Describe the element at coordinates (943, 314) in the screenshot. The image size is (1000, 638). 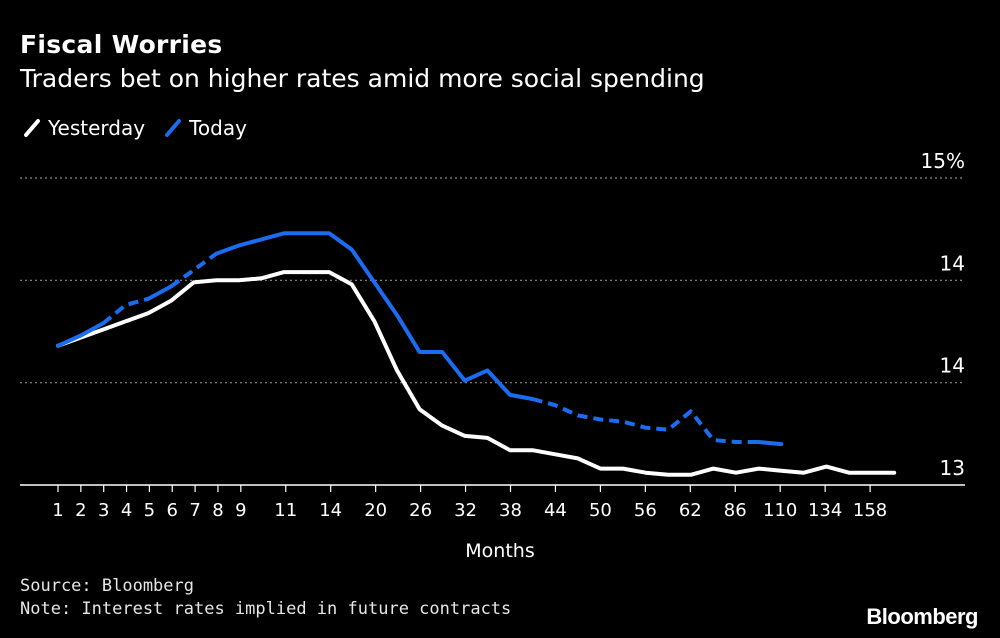
I see `y-axis-tick-labels: 13 14 14 15%` at that location.